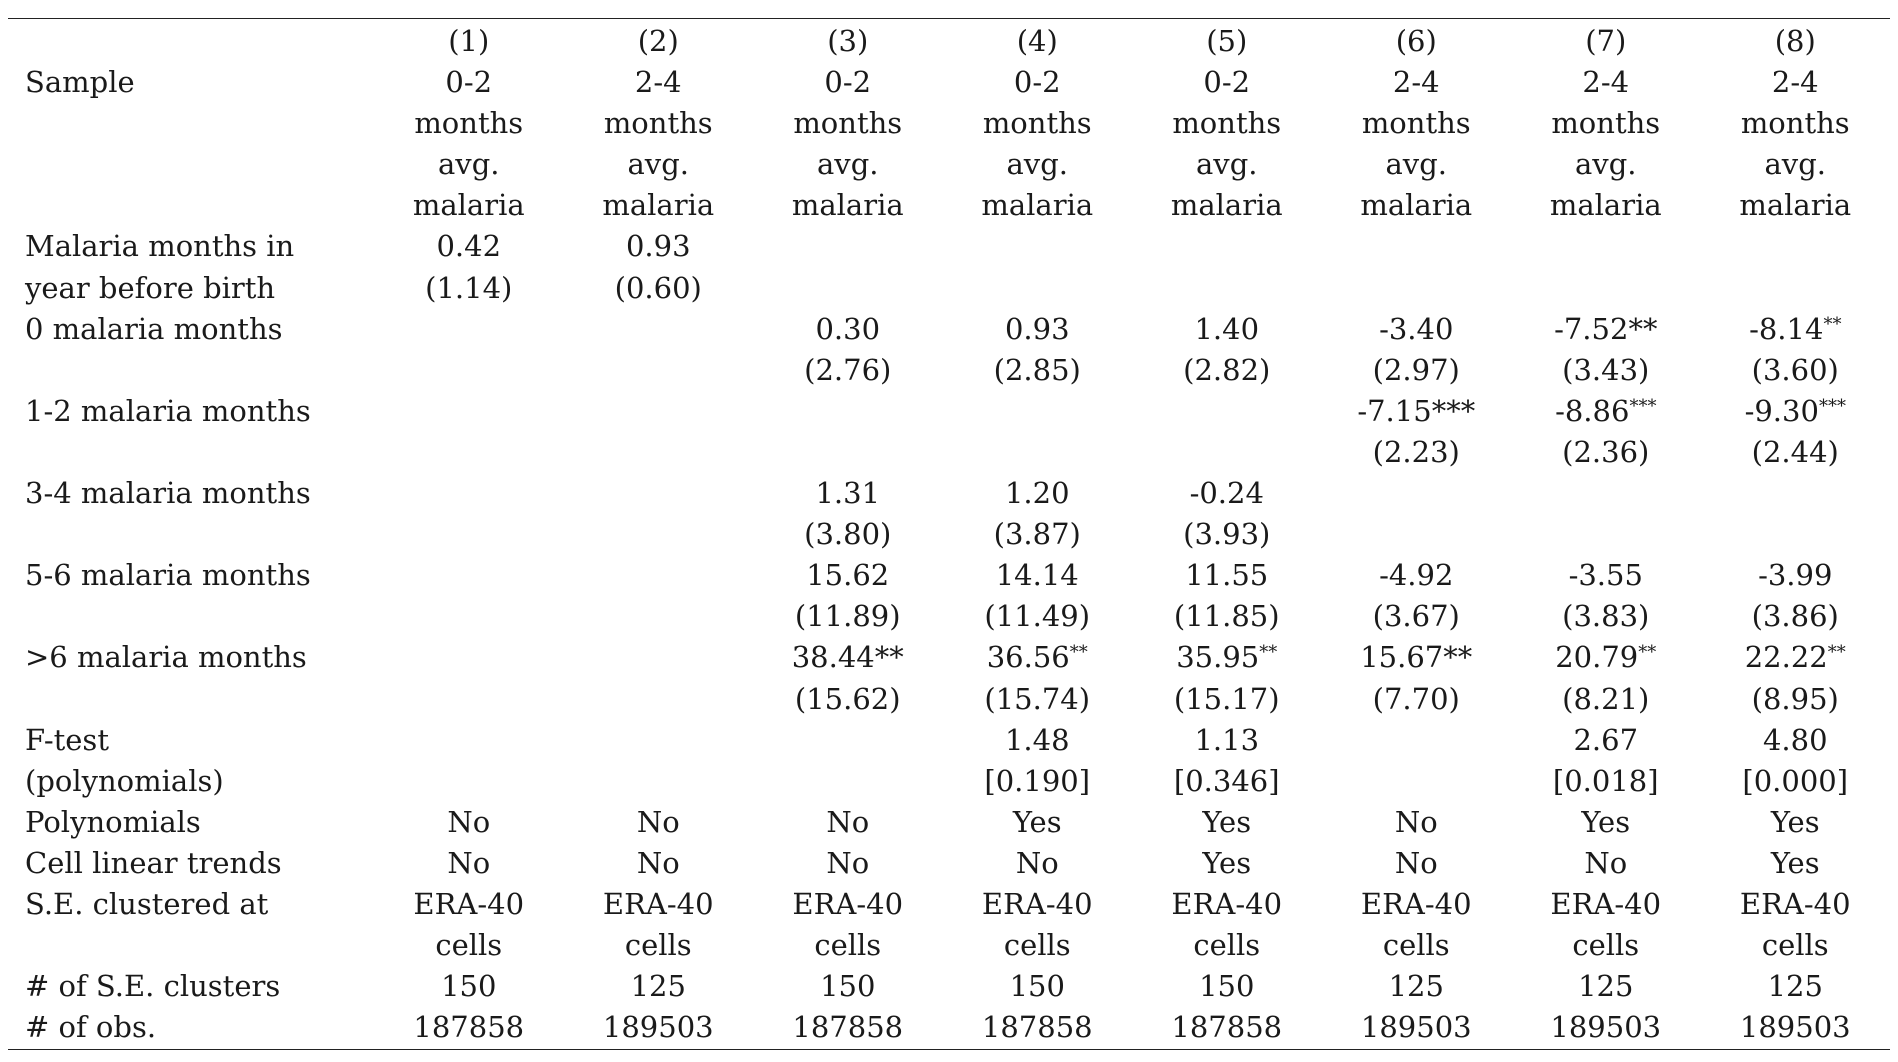  Describe the element at coordinates (191, 699) in the screenshot. I see `row-label` at that location.